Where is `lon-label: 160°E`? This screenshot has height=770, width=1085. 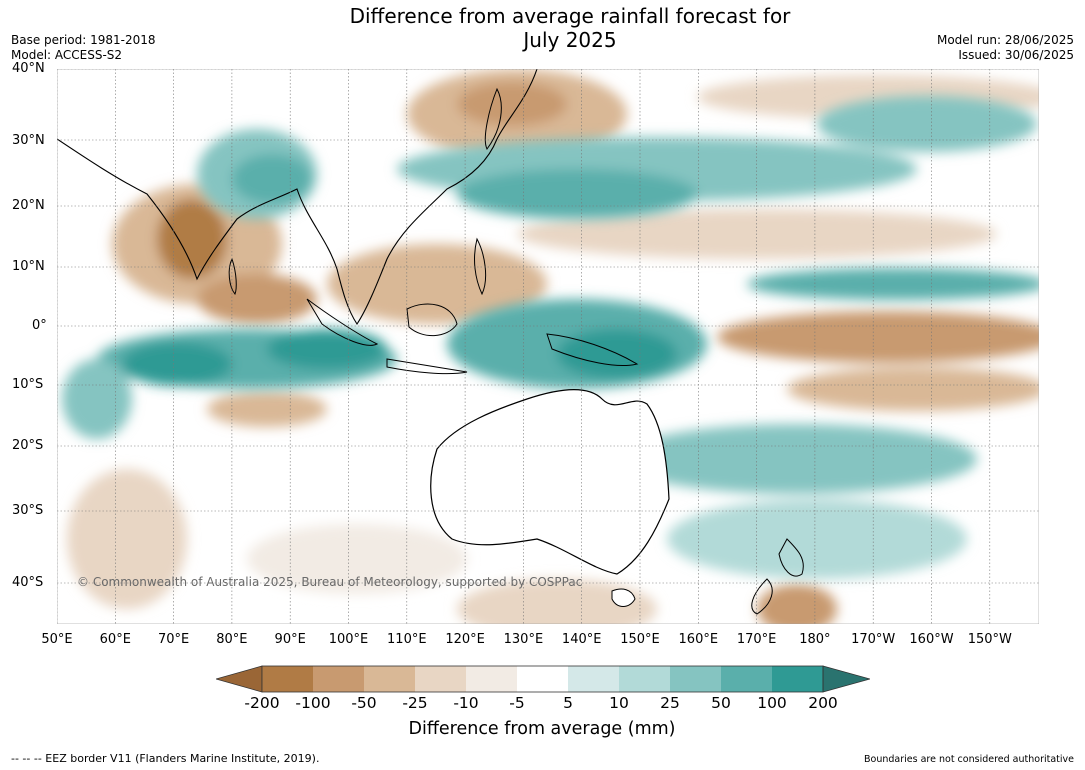
lon-label: 160°E is located at coordinates (698, 639).